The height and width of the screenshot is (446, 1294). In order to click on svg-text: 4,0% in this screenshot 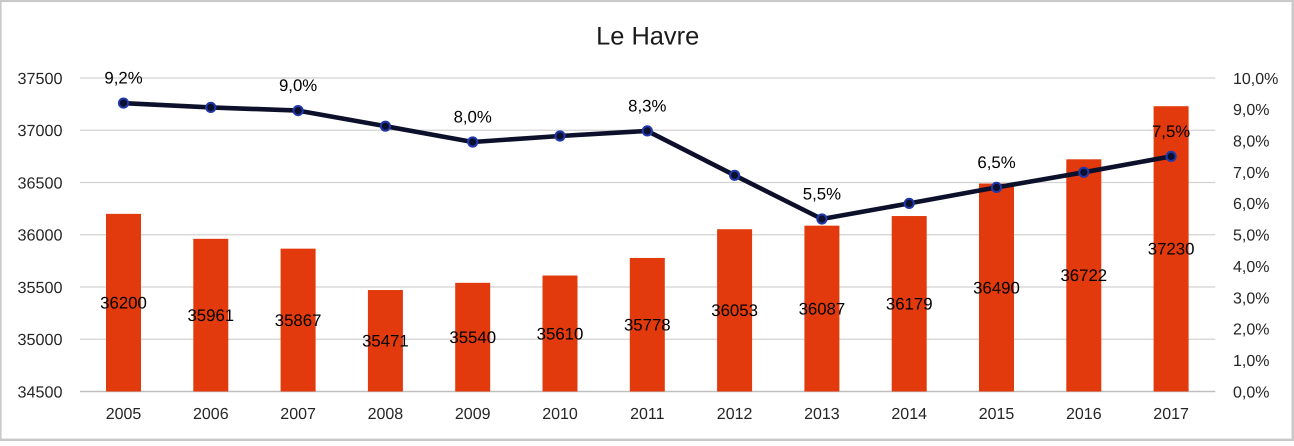, I will do `click(1251, 267)`.